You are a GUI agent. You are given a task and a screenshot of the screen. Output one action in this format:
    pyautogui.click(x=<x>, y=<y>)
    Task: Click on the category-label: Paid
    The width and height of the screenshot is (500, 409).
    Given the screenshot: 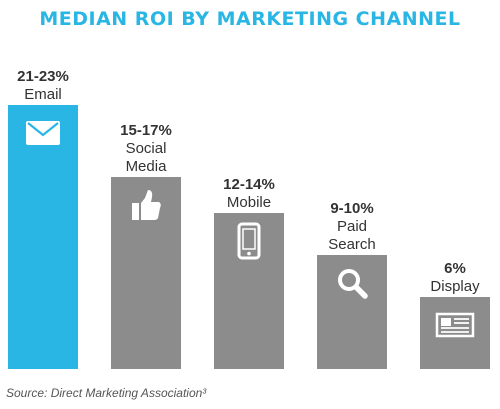 What is the action you would take?
    pyautogui.click(x=352, y=226)
    